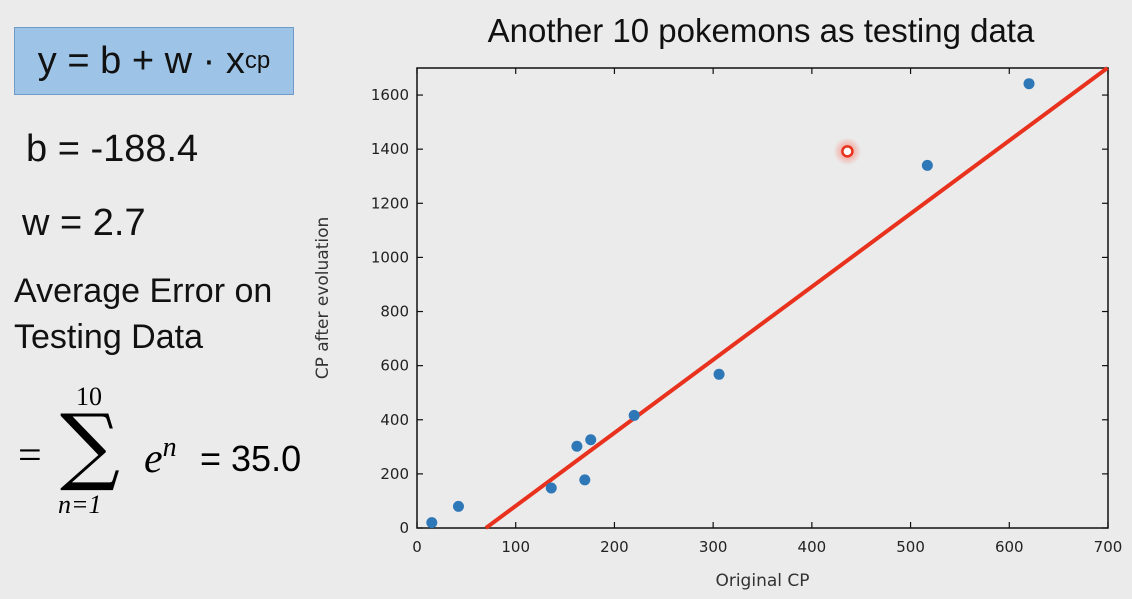 This screenshot has width=1132, height=599. What do you see at coordinates (78, 60) in the screenshot?
I see `formula-equals: =` at bounding box center [78, 60].